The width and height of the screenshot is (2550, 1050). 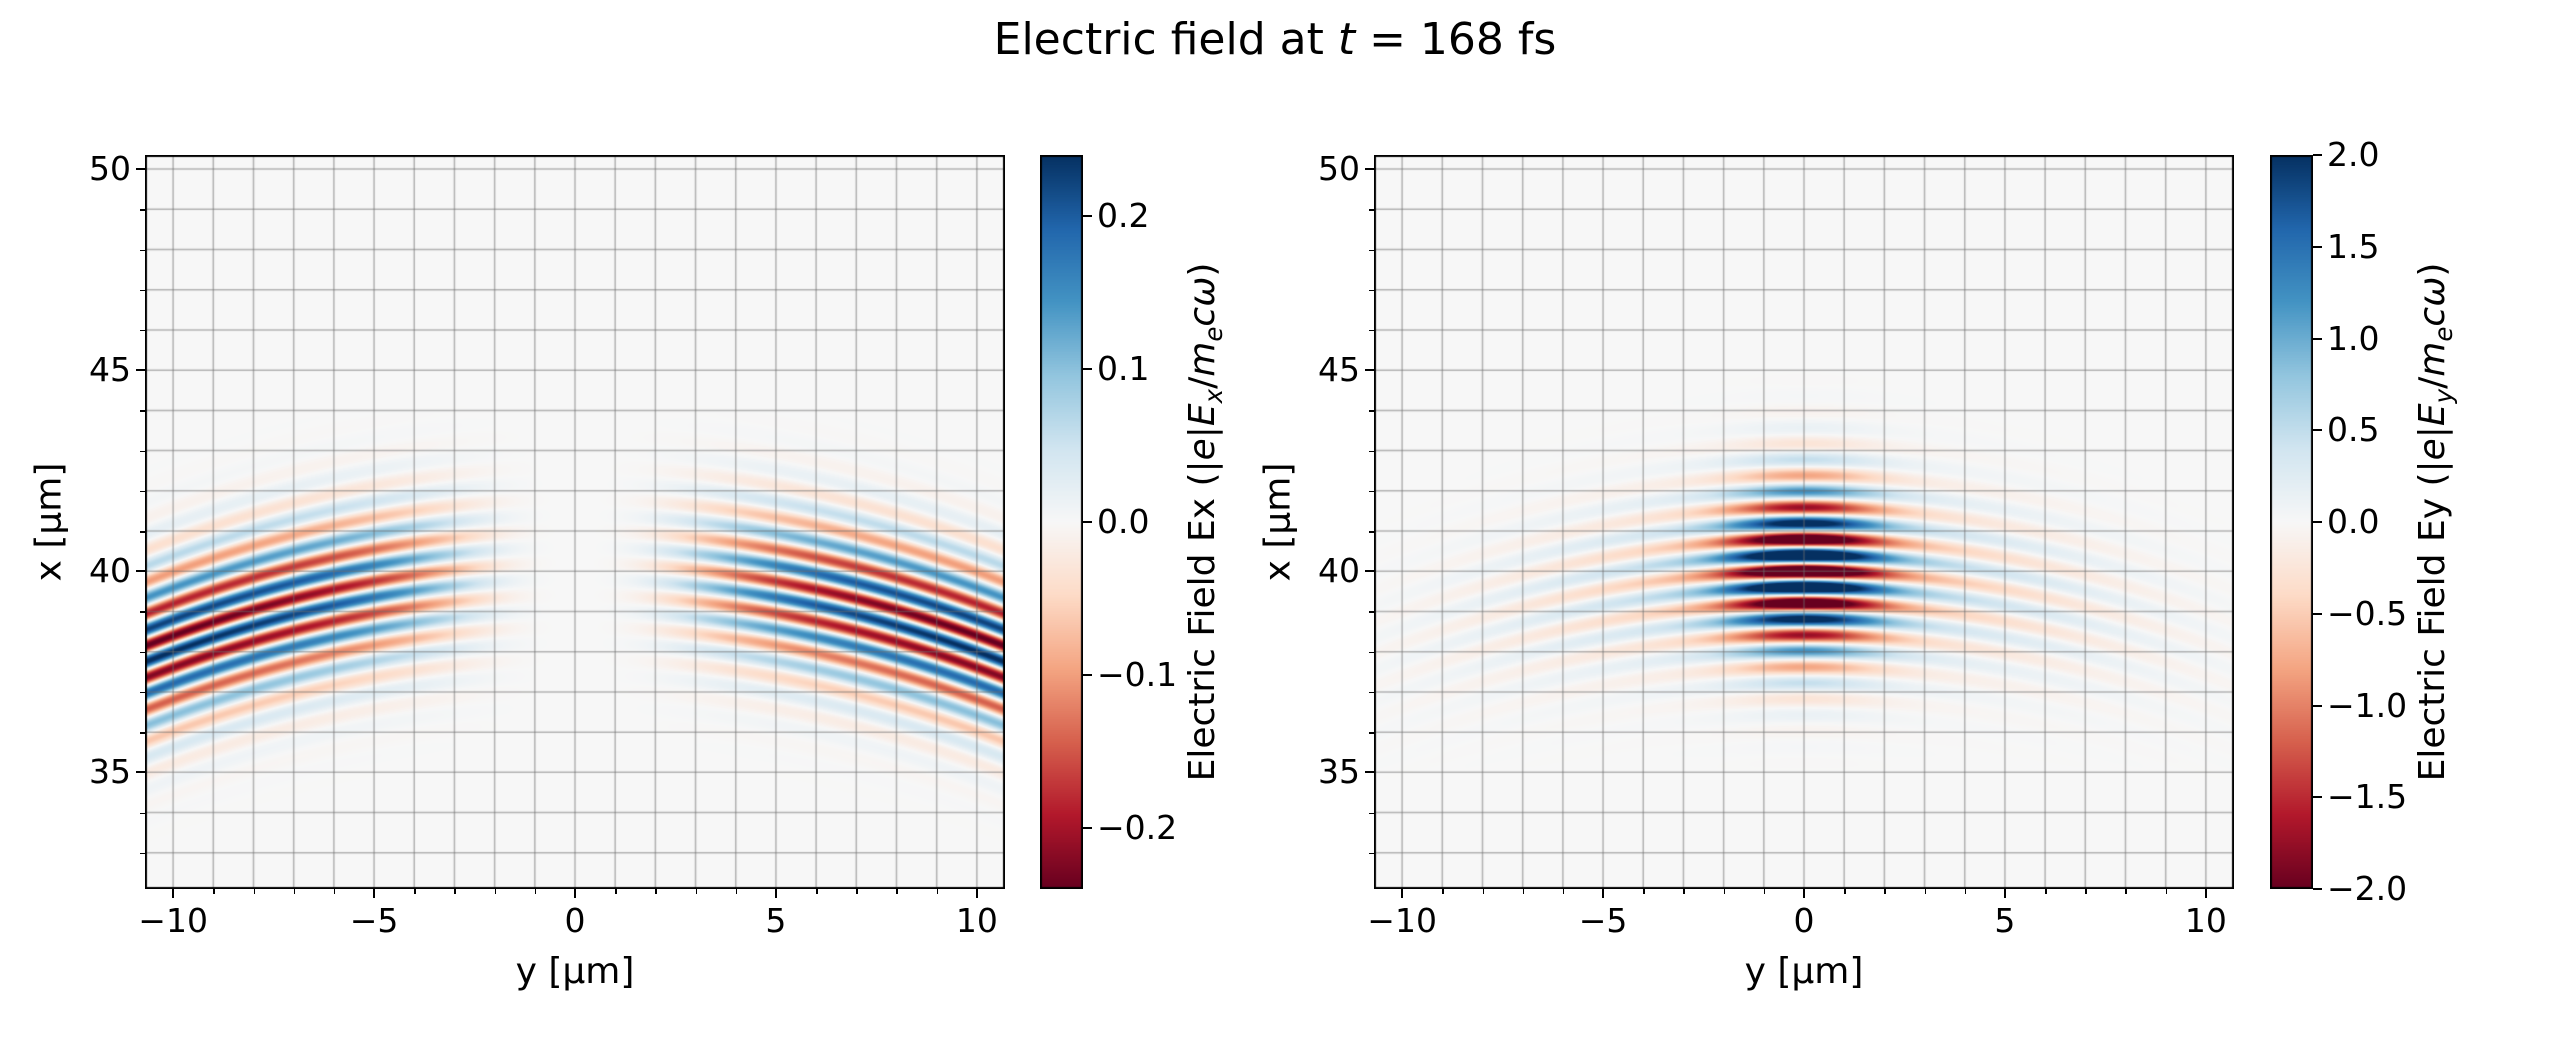 What do you see at coordinates (1804, 971) in the screenshot?
I see `x-axis-label-ey: y [μm]` at bounding box center [1804, 971].